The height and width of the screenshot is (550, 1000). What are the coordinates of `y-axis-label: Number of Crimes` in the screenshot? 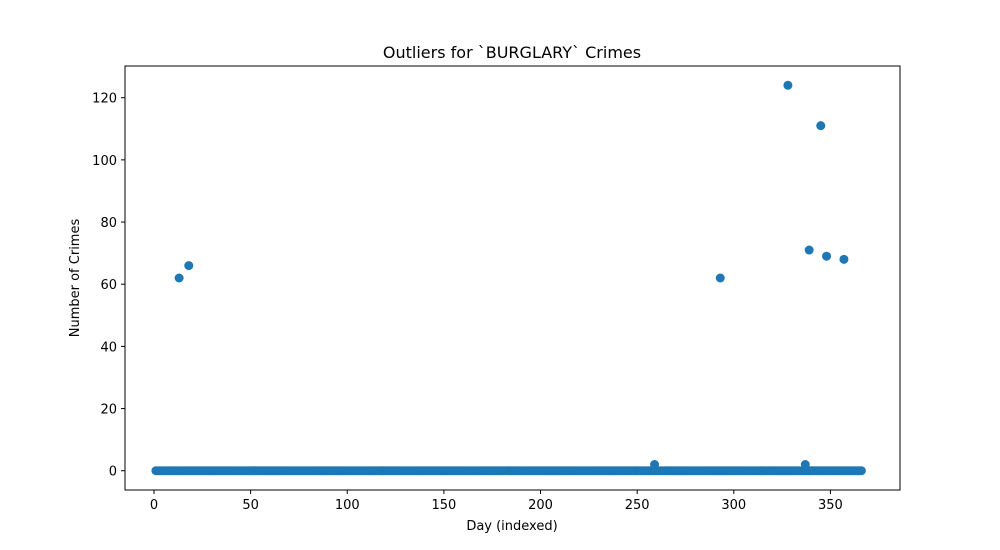 It's located at (75, 278).